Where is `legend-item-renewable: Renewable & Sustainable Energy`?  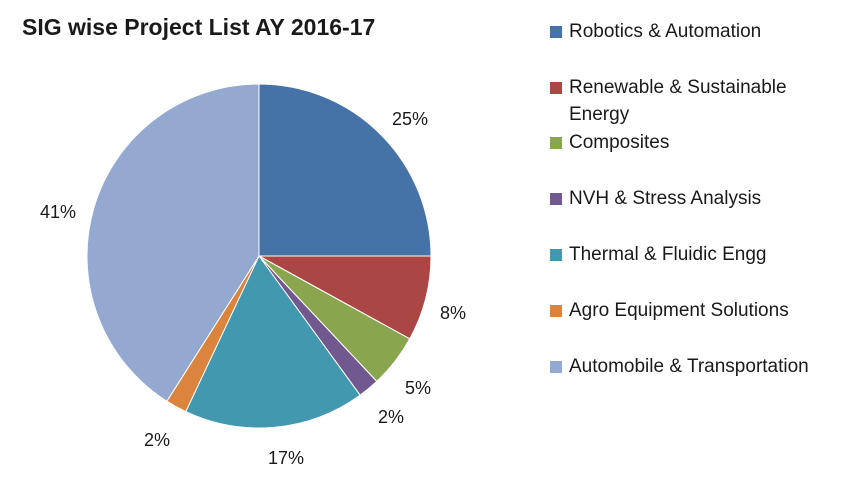 legend-item-renewable: Renewable & Sustainable Energy is located at coordinates (694, 101).